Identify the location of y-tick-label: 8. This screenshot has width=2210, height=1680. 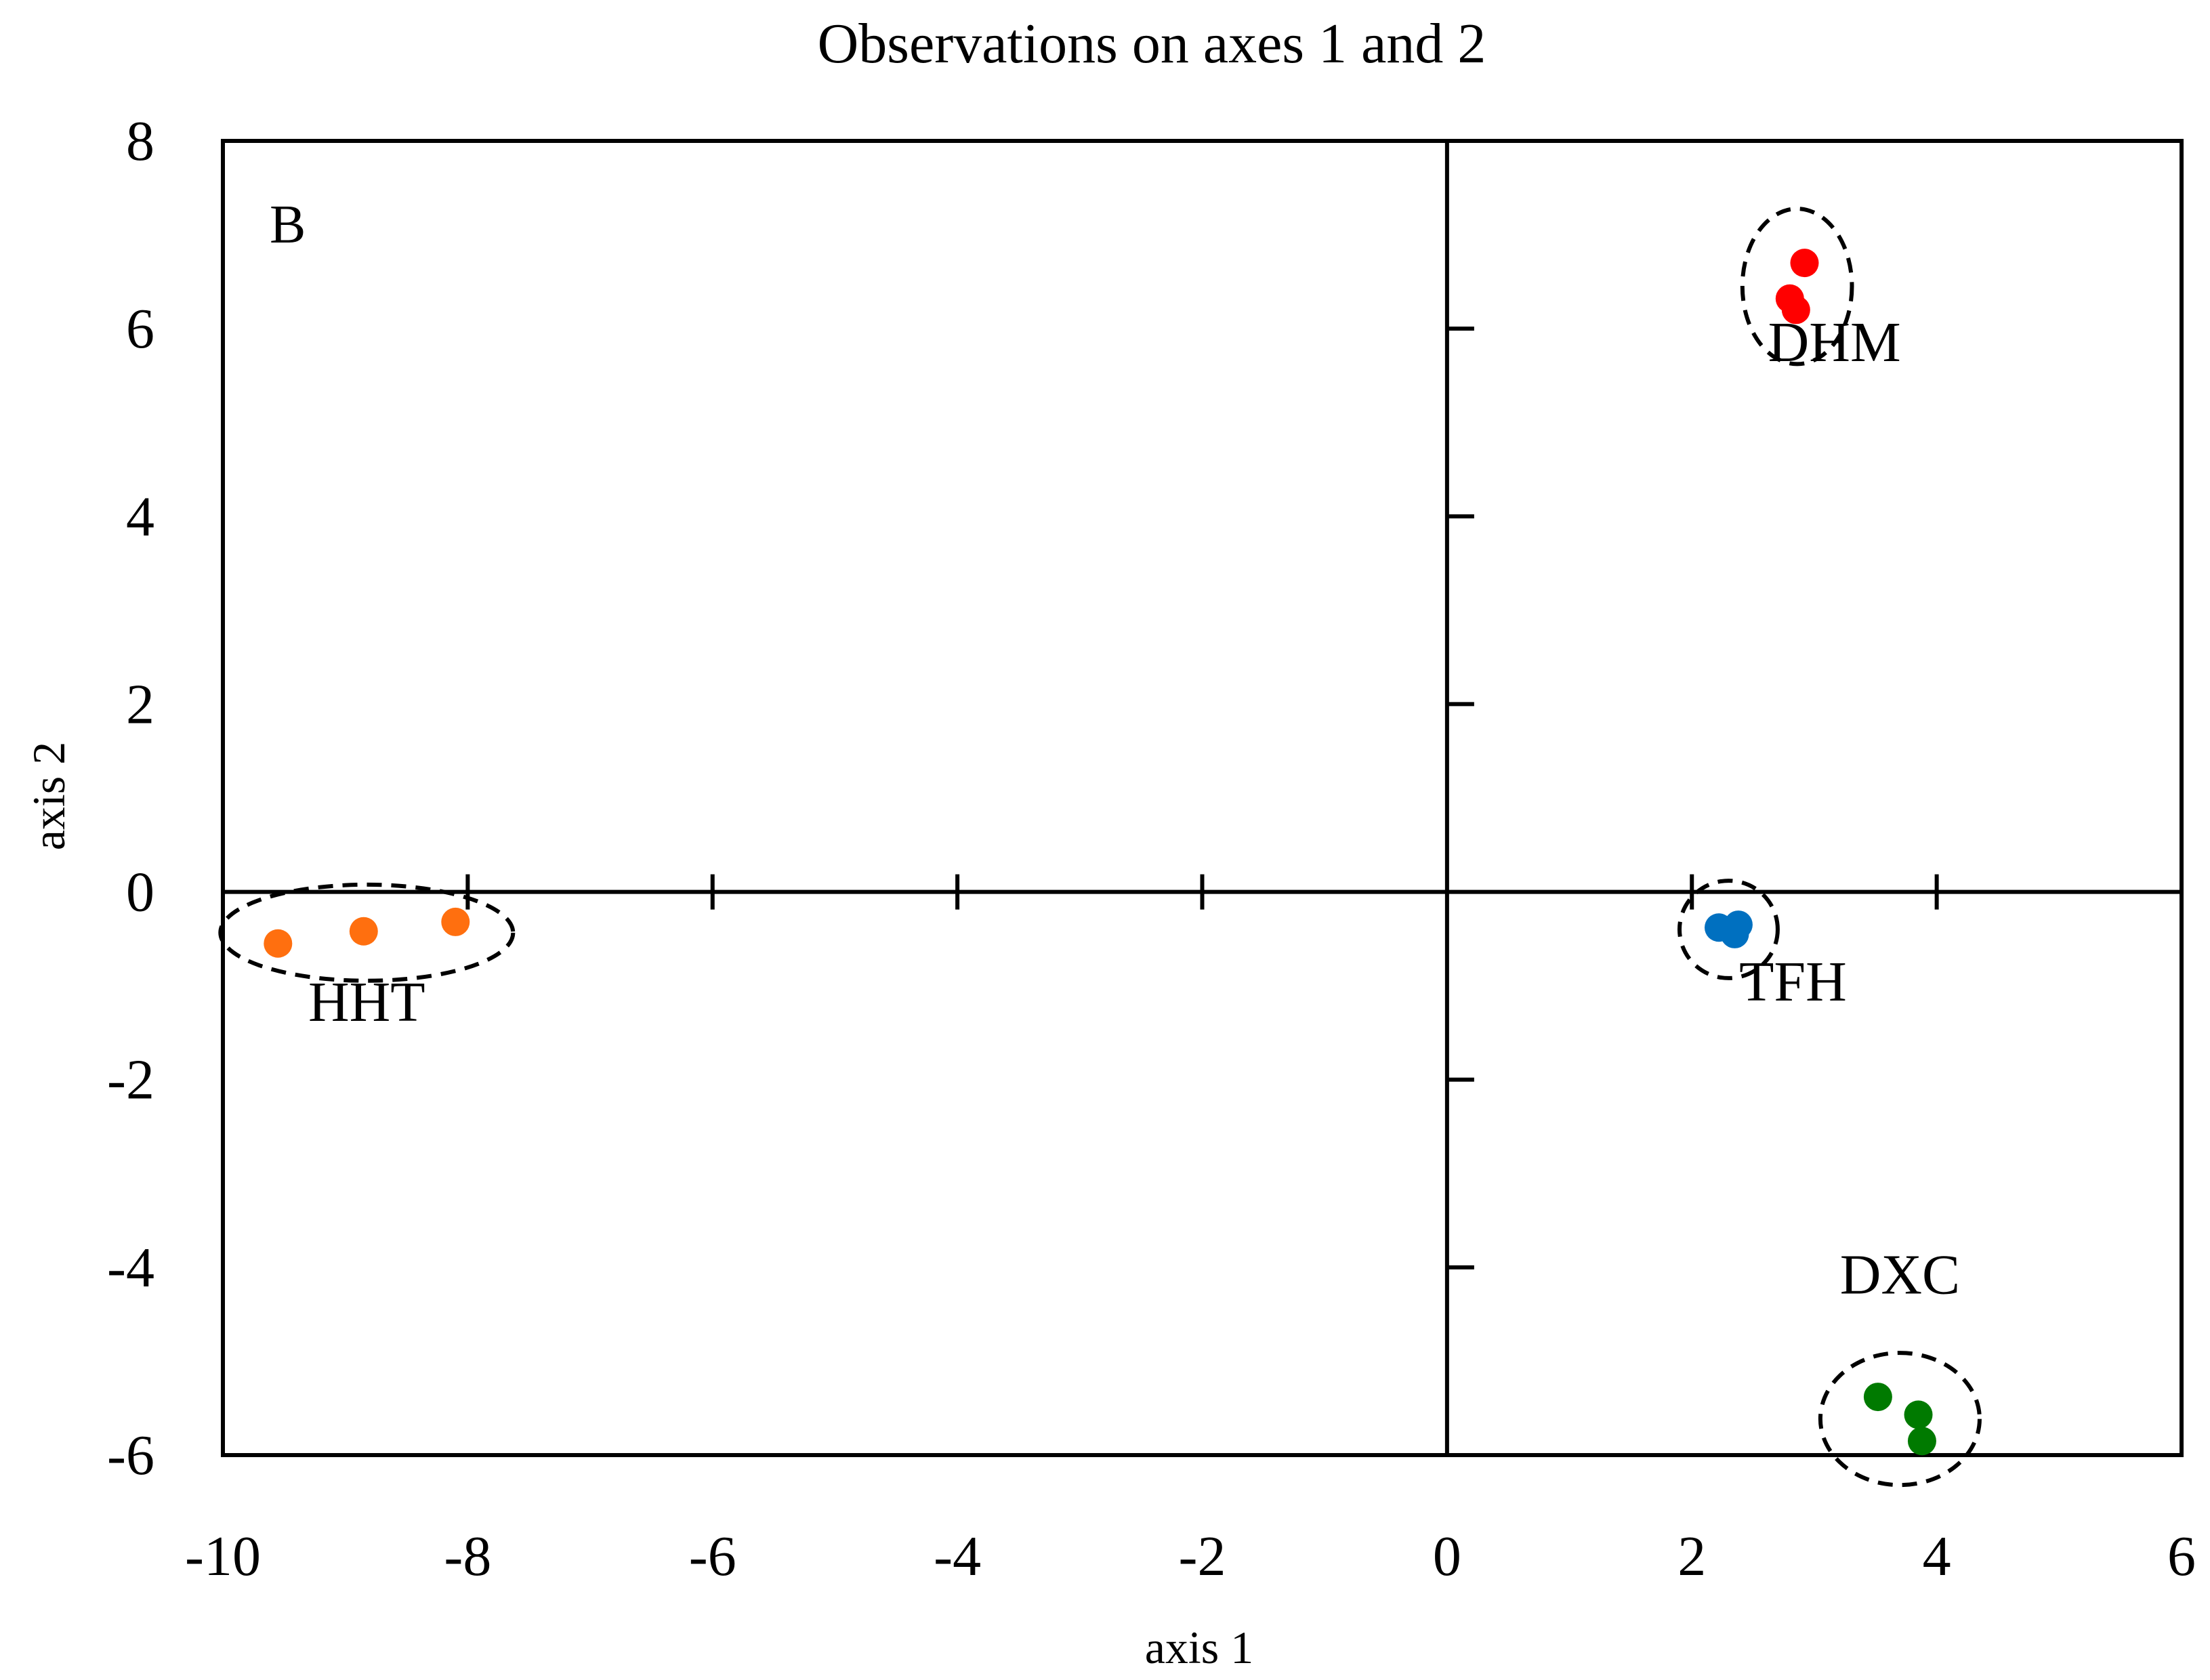
(140, 141).